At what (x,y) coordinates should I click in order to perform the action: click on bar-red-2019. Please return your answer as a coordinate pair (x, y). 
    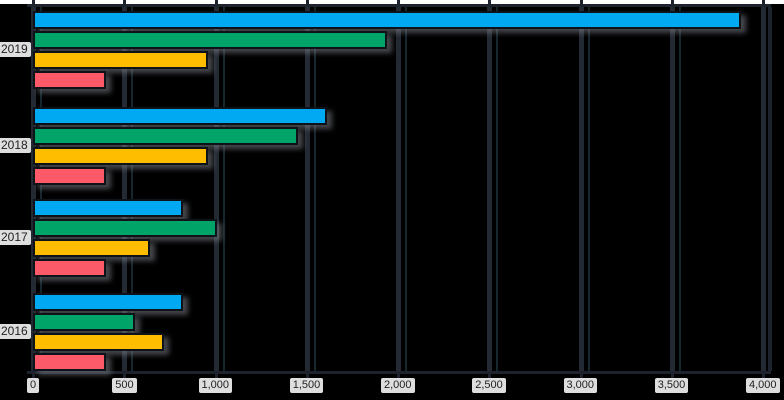
    Looking at the image, I should click on (69, 80).